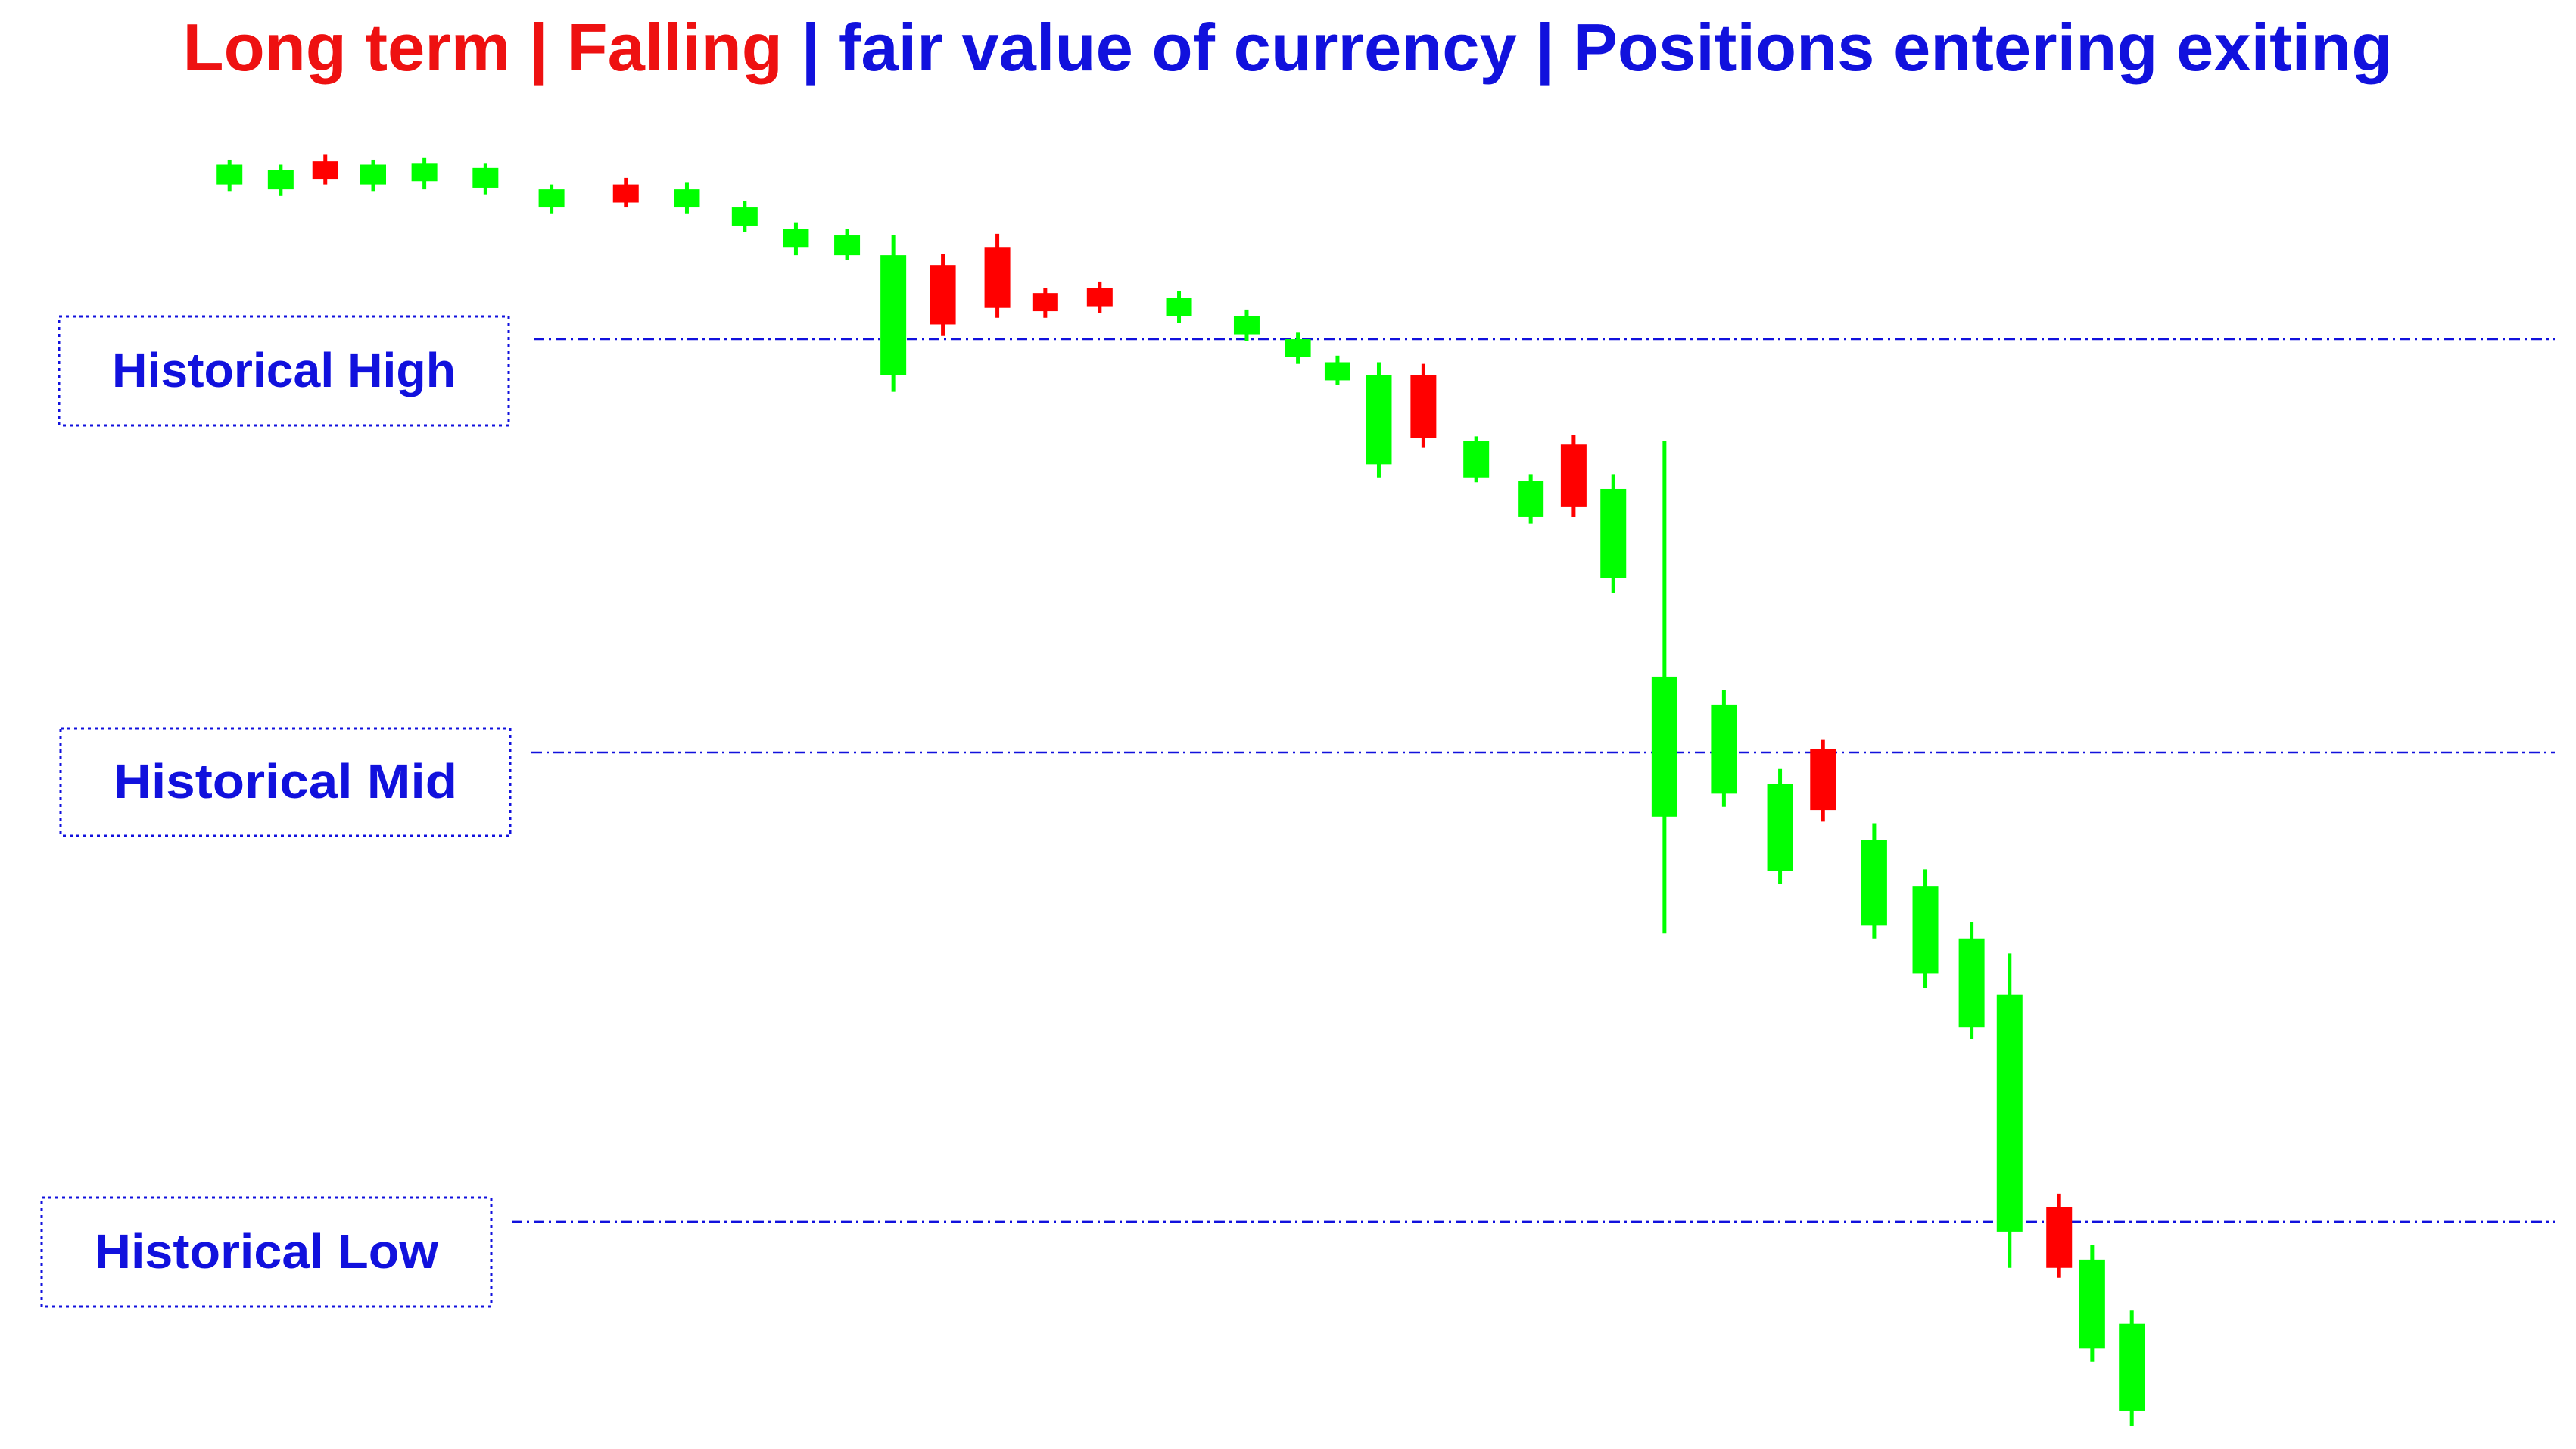 Image resolution: width=2576 pixels, height=1449 pixels. I want to click on title-part: Long term |, so click(375, 48).